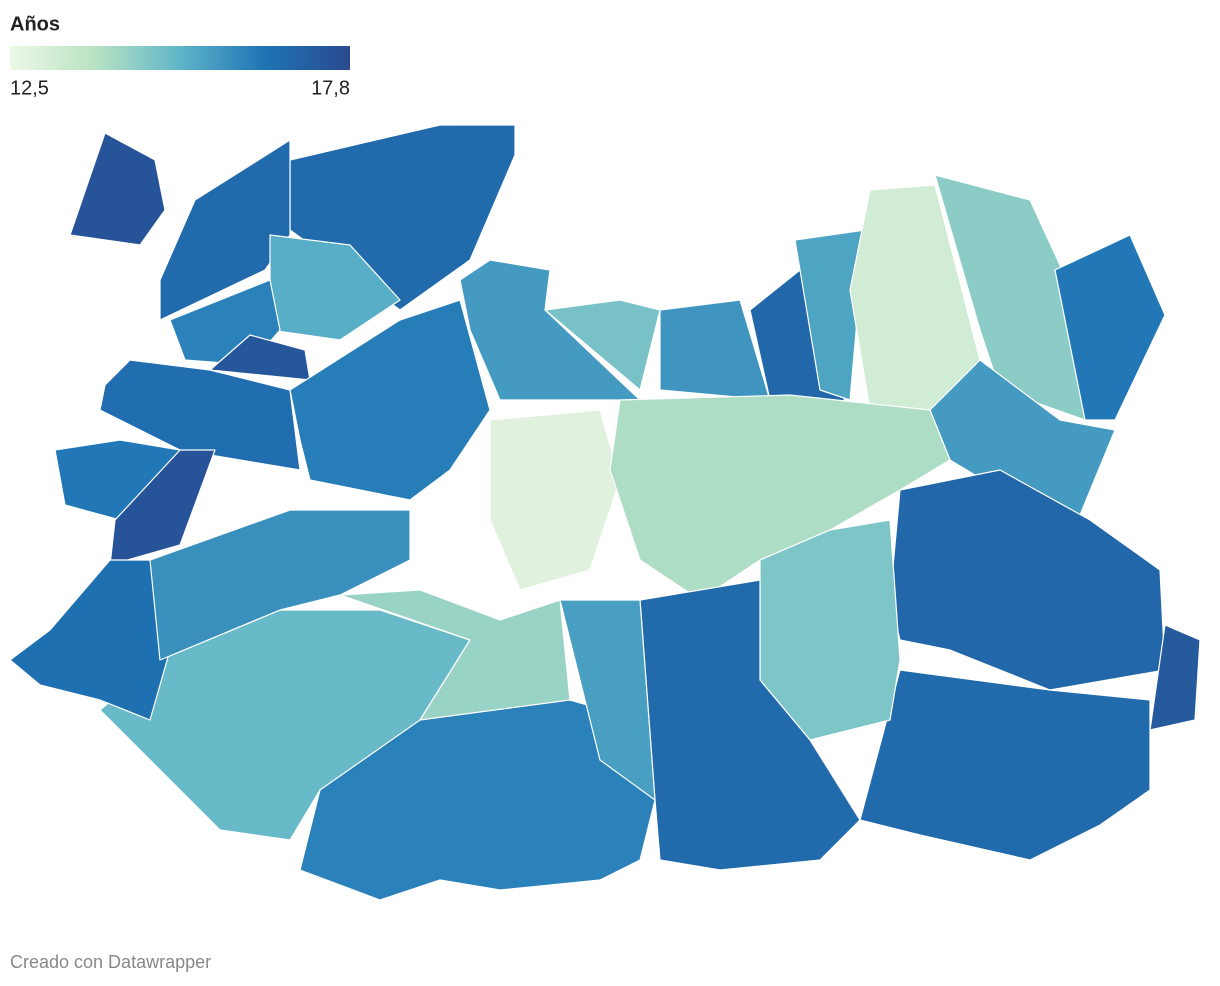 This screenshot has height=986, width=1220. I want to click on legend-min: 12,5, so click(29, 88).